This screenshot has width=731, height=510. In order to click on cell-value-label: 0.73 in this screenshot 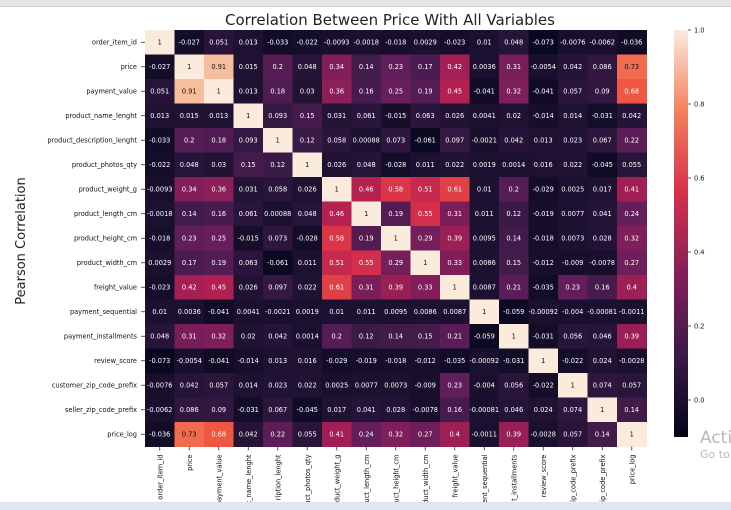, I will do `click(631, 67)`.